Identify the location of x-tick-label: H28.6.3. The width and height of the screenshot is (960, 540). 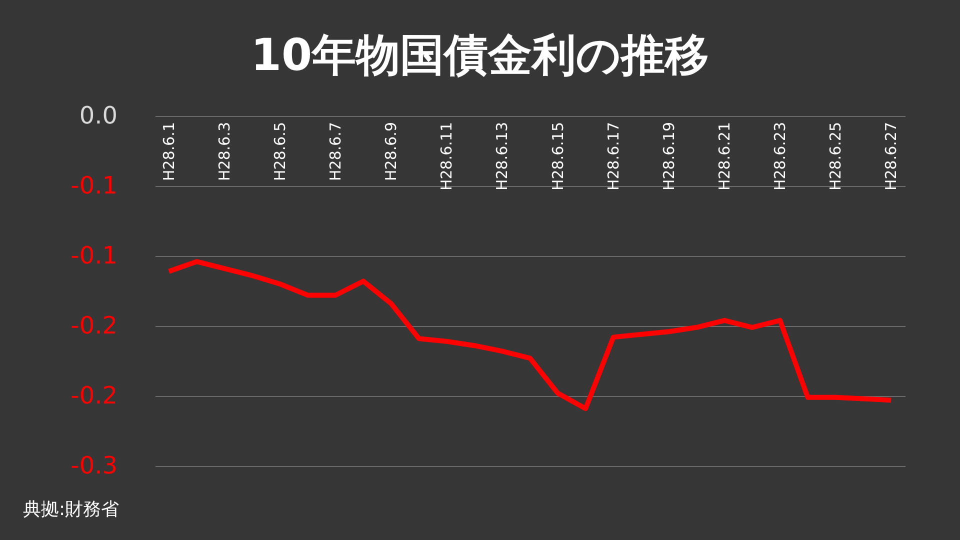
(224, 151).